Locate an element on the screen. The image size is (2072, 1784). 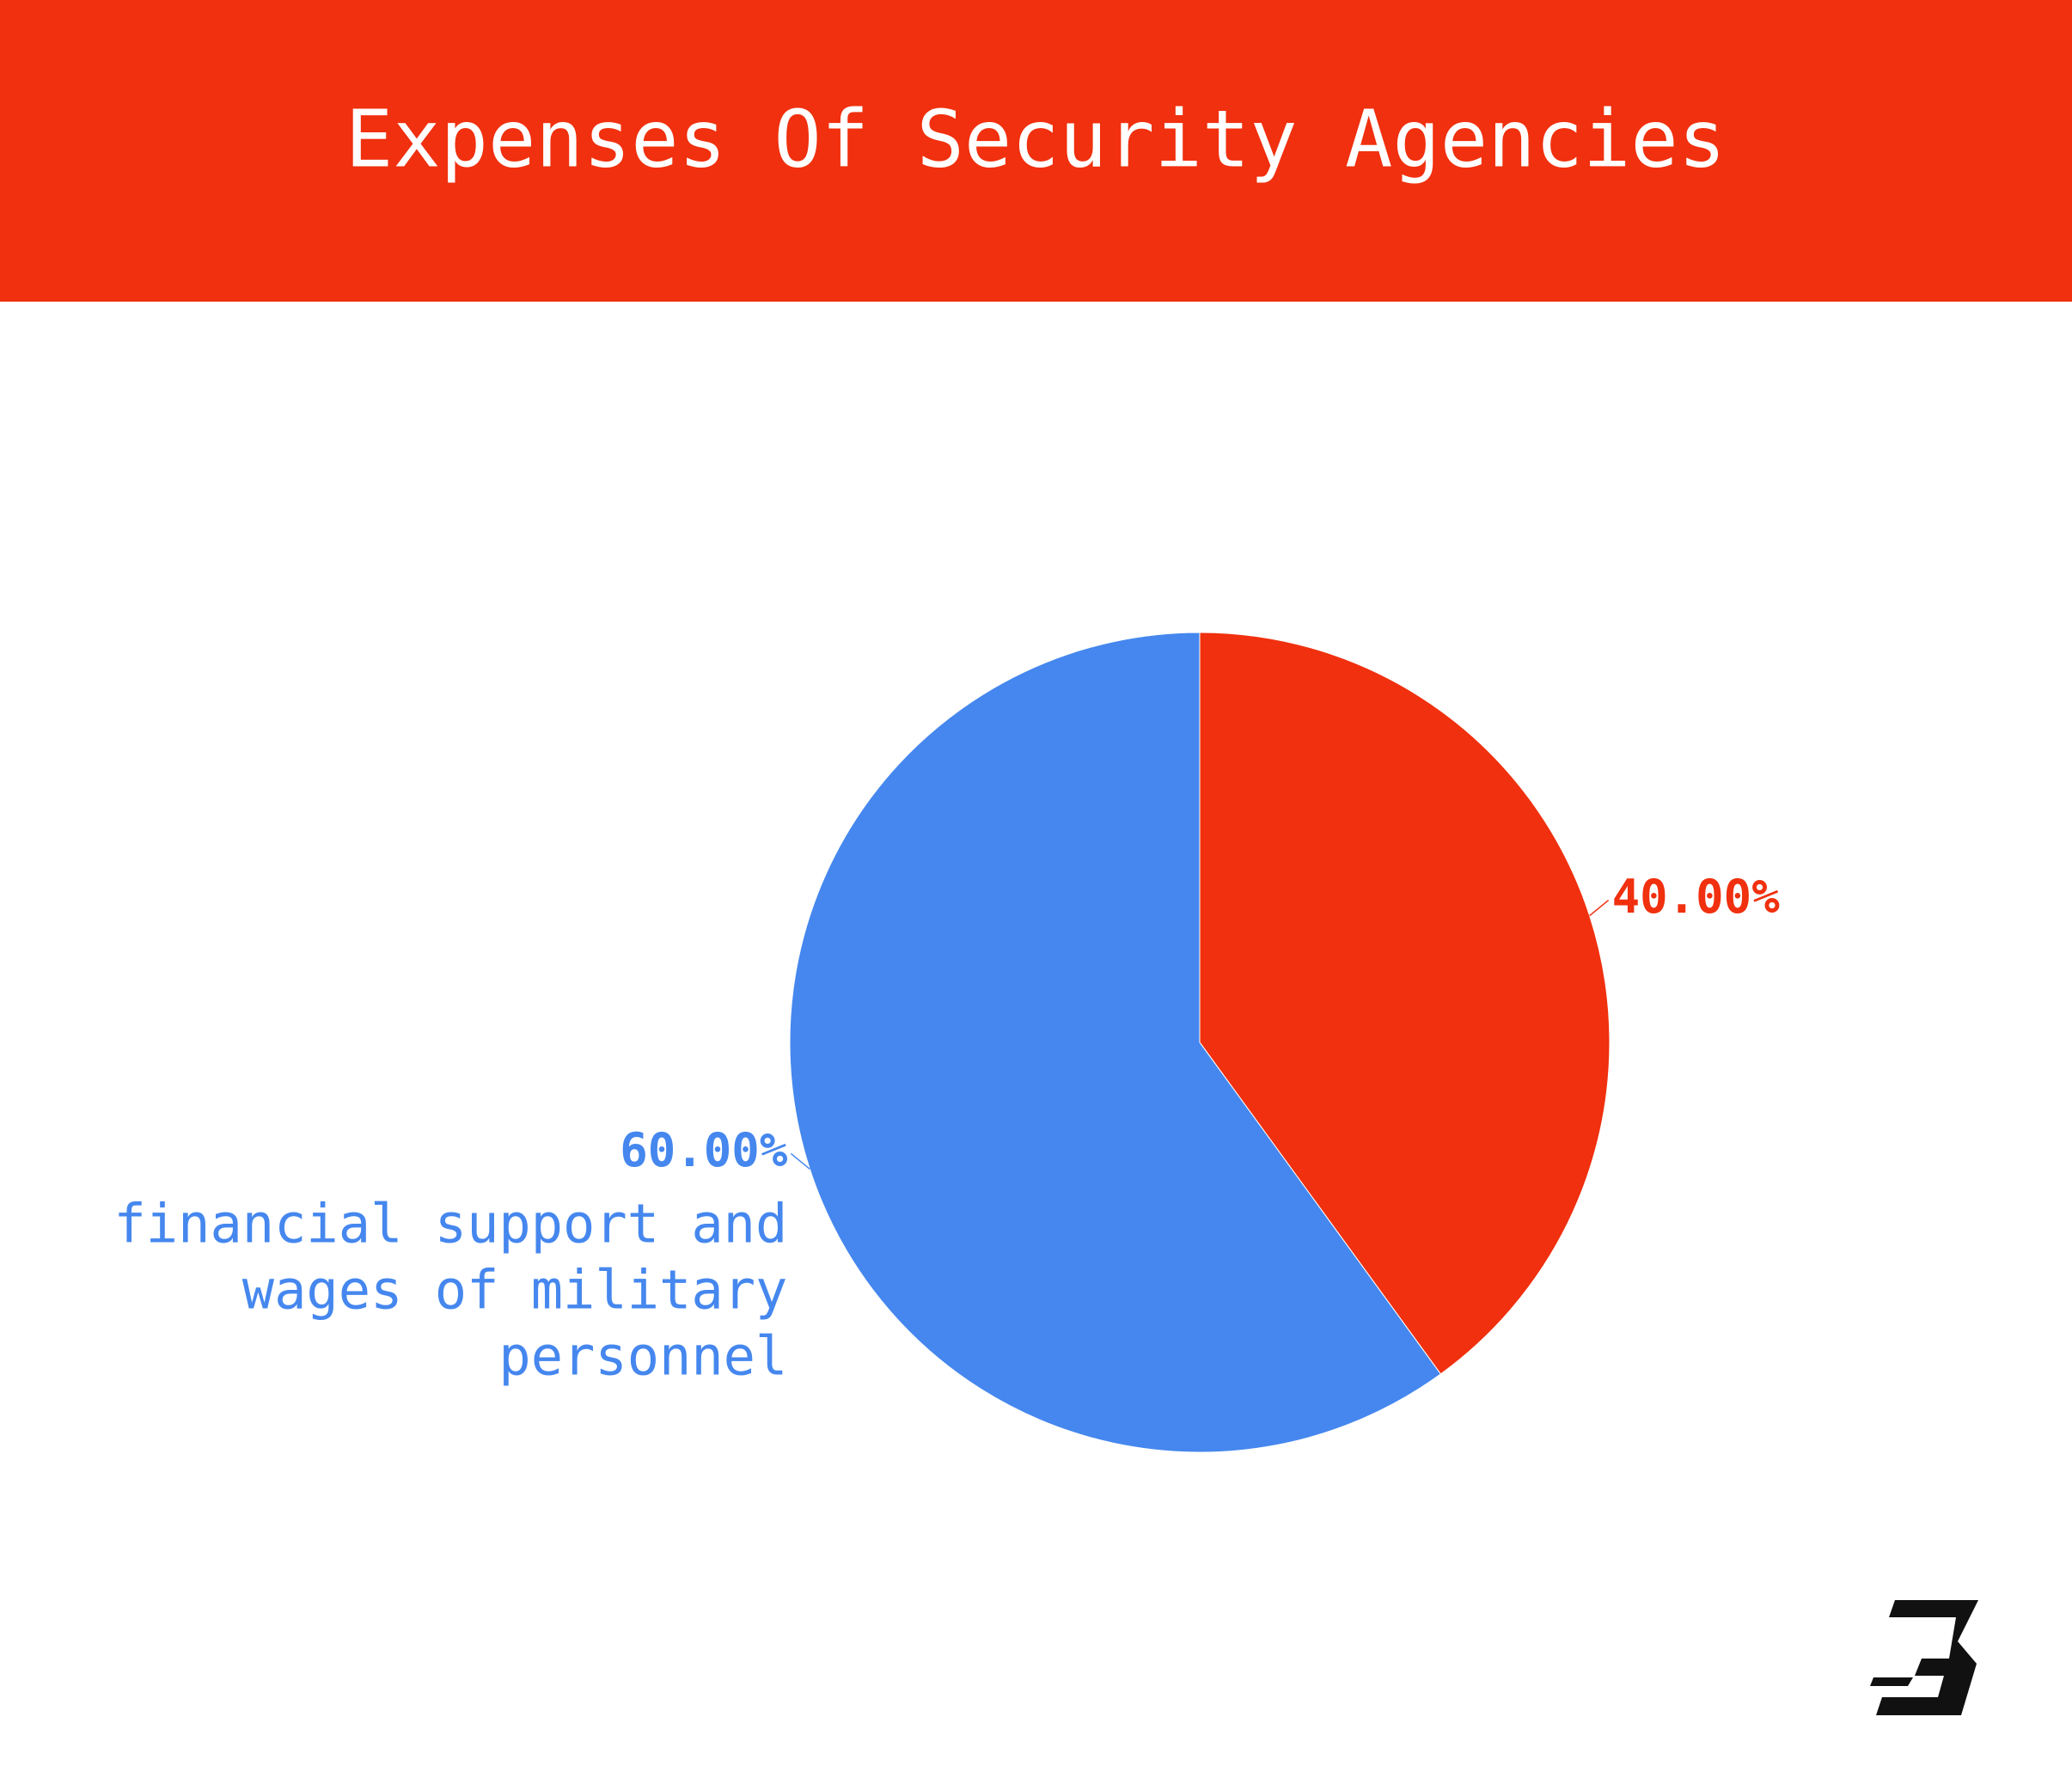
value-label: 40.00% is located at coordinates (1696, 897).